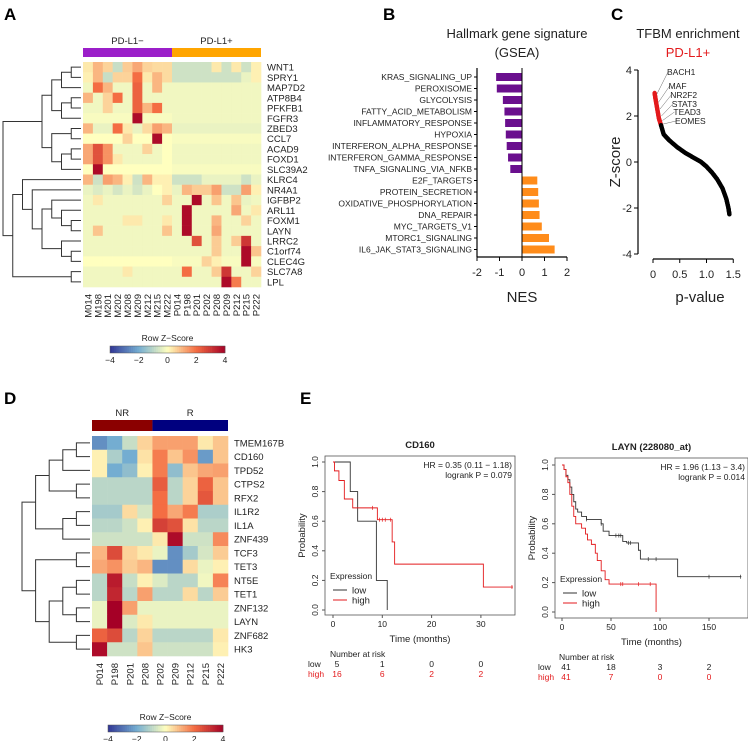 This screenshot has width=748, height=741. Describe the element at coordinates (513, 111) in the screenshot. I see `bar` at that location.